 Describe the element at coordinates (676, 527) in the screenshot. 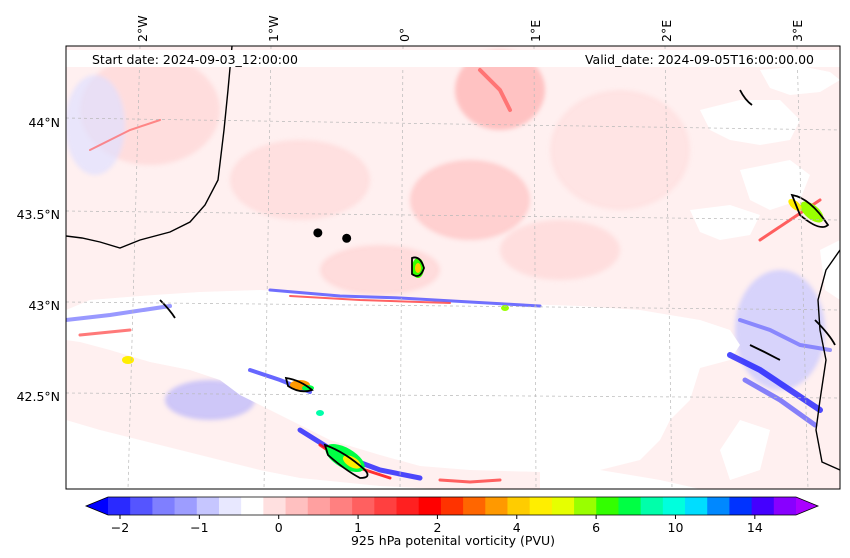

I see `colorbar-tick-label: 10` at that location.